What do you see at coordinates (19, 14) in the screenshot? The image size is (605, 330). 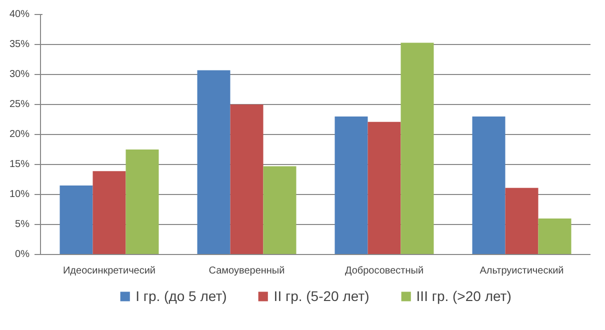 I see `y-tick-label: 40%` at bounding box center [19, 14].